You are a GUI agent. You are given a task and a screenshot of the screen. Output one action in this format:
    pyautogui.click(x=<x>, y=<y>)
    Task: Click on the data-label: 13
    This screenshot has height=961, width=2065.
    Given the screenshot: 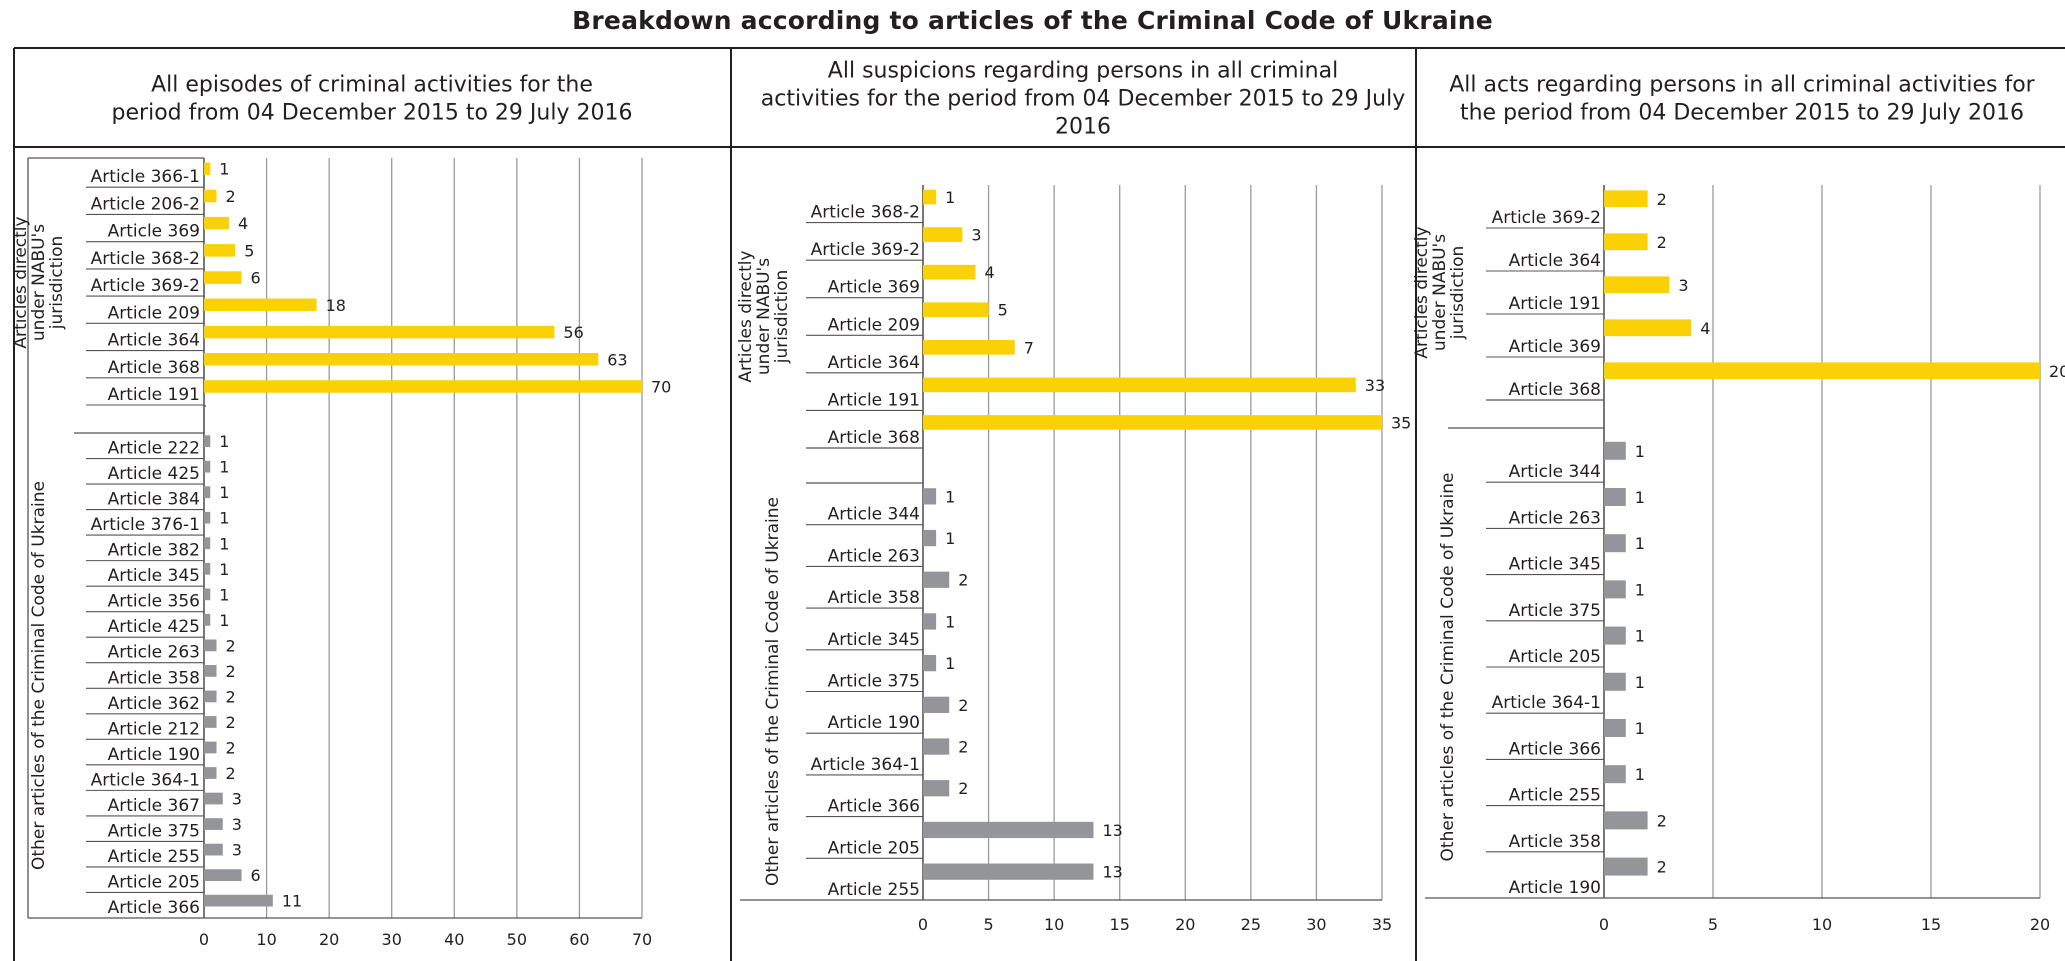 What is the action you would take?
    pyautogui.click(x=1112, y=872)
    